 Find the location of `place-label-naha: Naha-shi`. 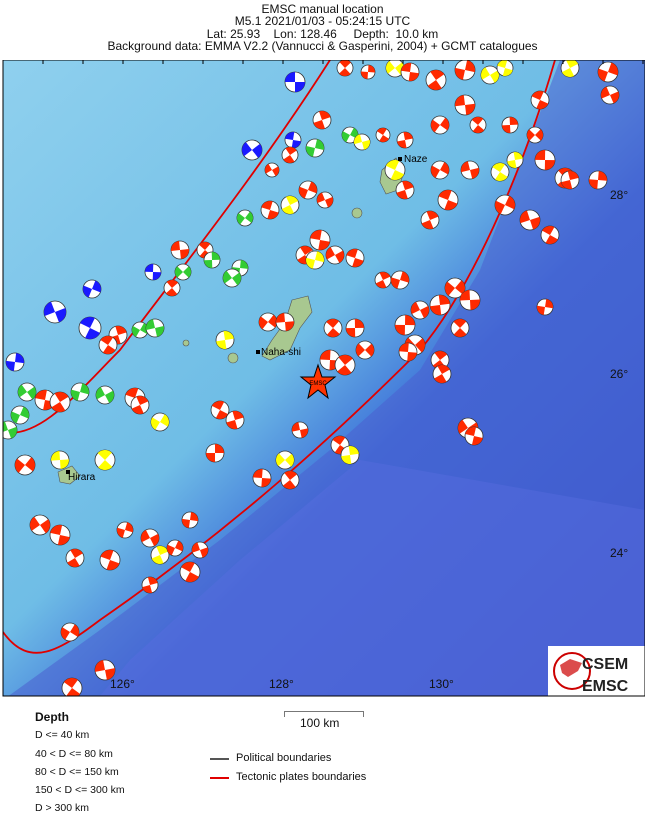

place-label-naha: Naha-shi is located at coordinates (281, 352).